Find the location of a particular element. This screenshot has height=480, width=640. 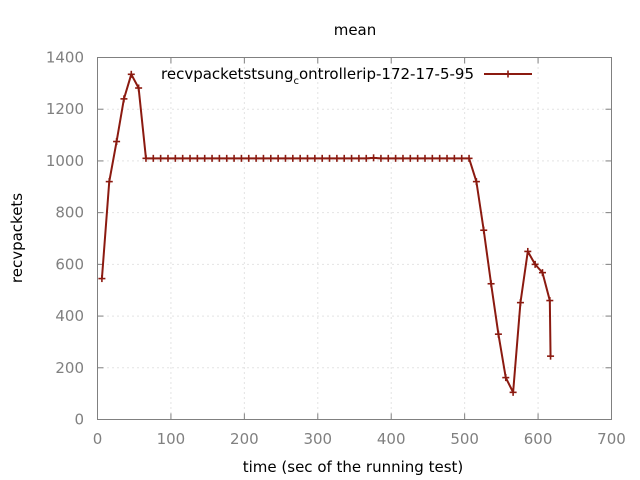

y-tick-label: 200 is located at coordinates (69, 368).